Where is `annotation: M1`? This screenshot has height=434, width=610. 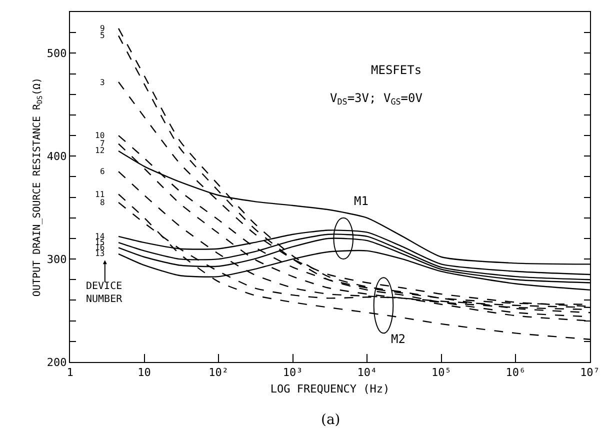 annotation: M1 is located at coordinates (361, 201).